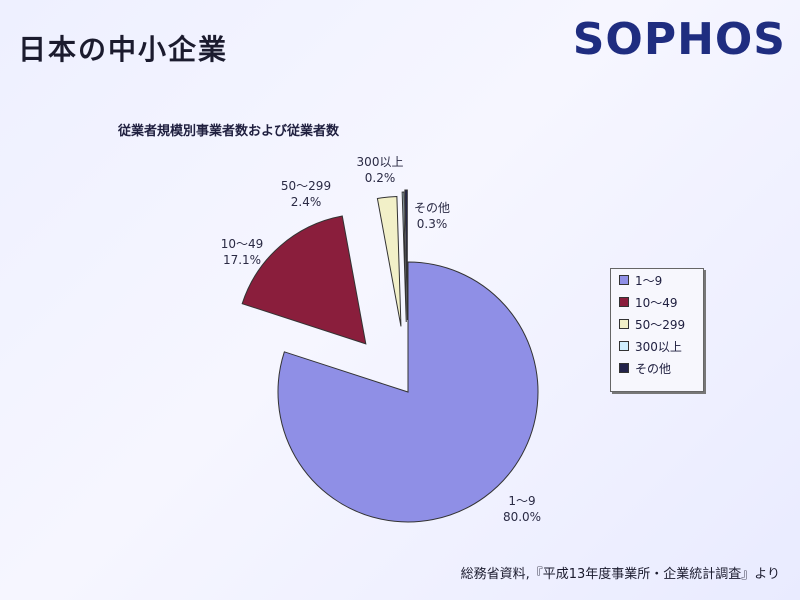 The image size is (800, 600). I want to click on legend-item: 300以上, so click(657, 346).